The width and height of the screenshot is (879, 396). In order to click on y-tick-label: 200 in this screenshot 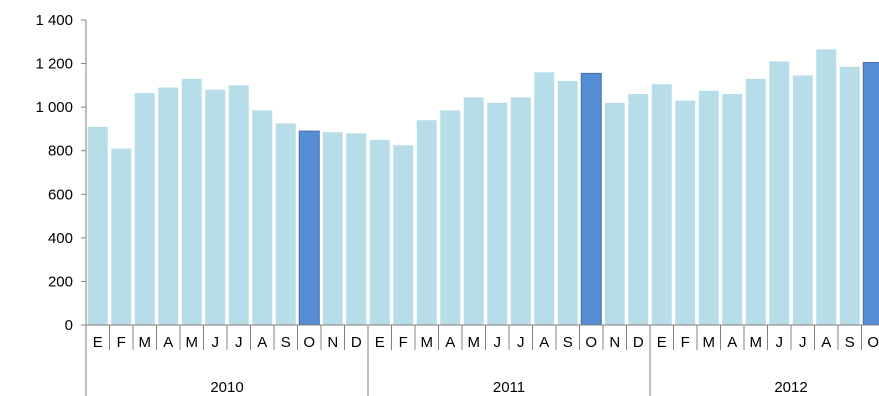, I will do `click(60, 281)`.